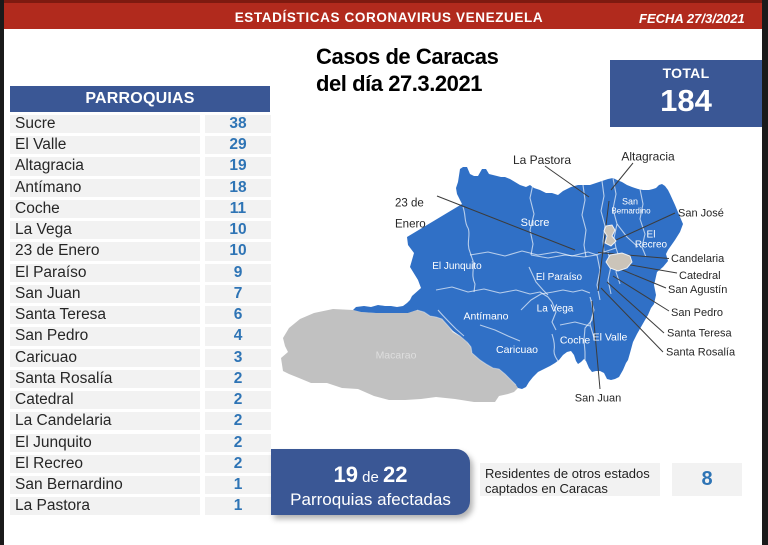 Image resolution: width=768 pixels, height=545 pixels. Describe the element at coordinates (651, 245) in the screenshot. I see `svg-text: Recreo` at that location.